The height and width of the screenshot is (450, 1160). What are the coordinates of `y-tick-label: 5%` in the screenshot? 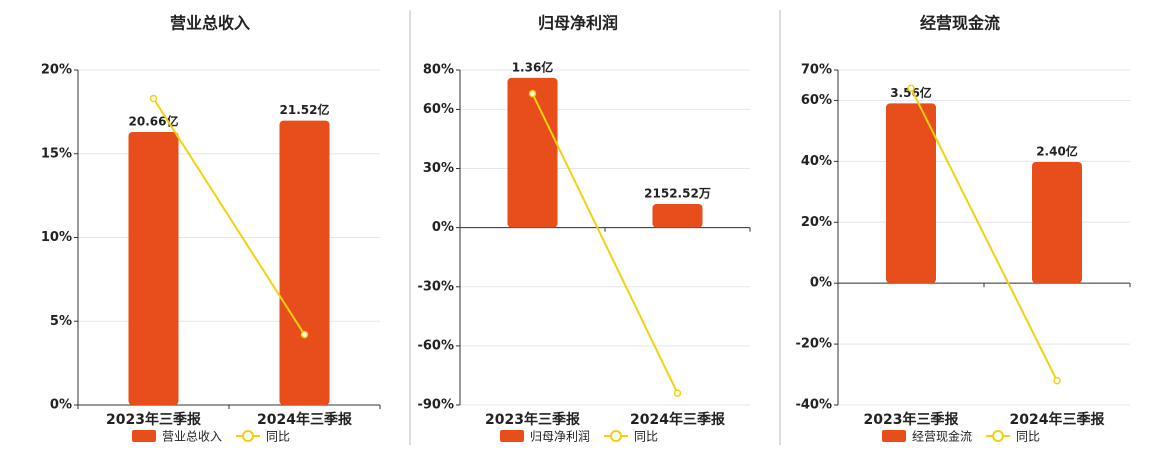 It's located at (61, 321).